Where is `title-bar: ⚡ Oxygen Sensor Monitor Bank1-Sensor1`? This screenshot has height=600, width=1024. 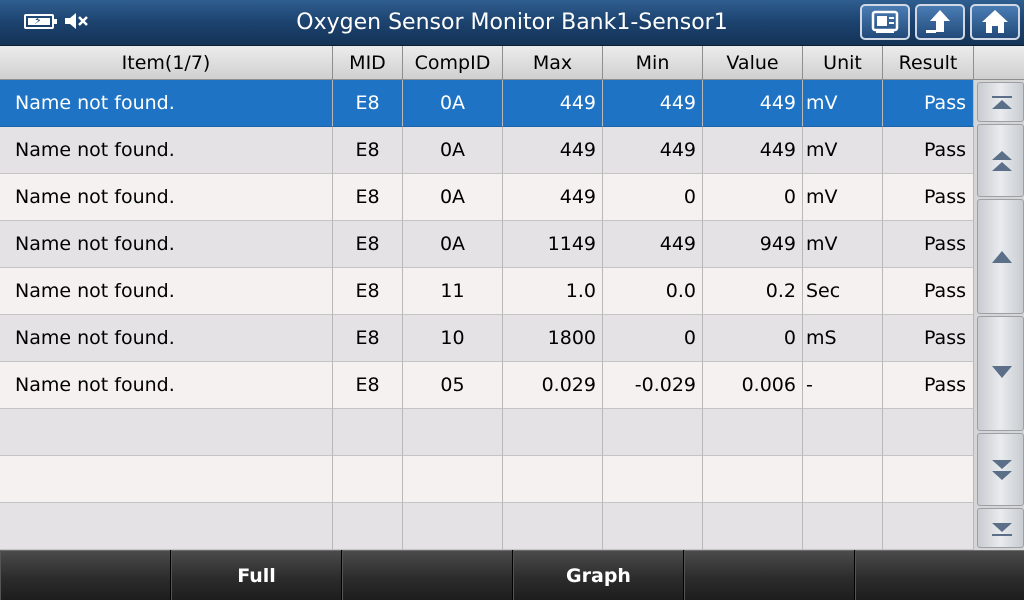
title-bar: ⚡ Oxygen Sensor Monitor Bank1-Sensor1 is located at coordinates (512, 23).